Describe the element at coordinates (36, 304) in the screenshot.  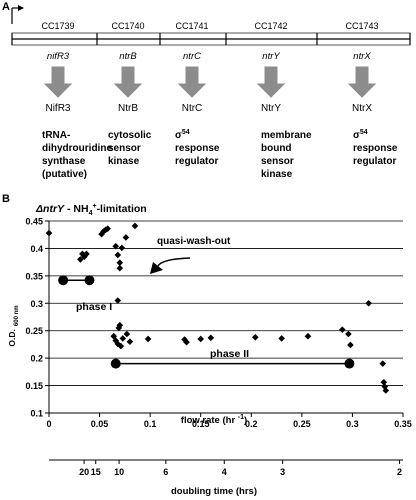
I see `y-tick-label: 0.3` at that location.